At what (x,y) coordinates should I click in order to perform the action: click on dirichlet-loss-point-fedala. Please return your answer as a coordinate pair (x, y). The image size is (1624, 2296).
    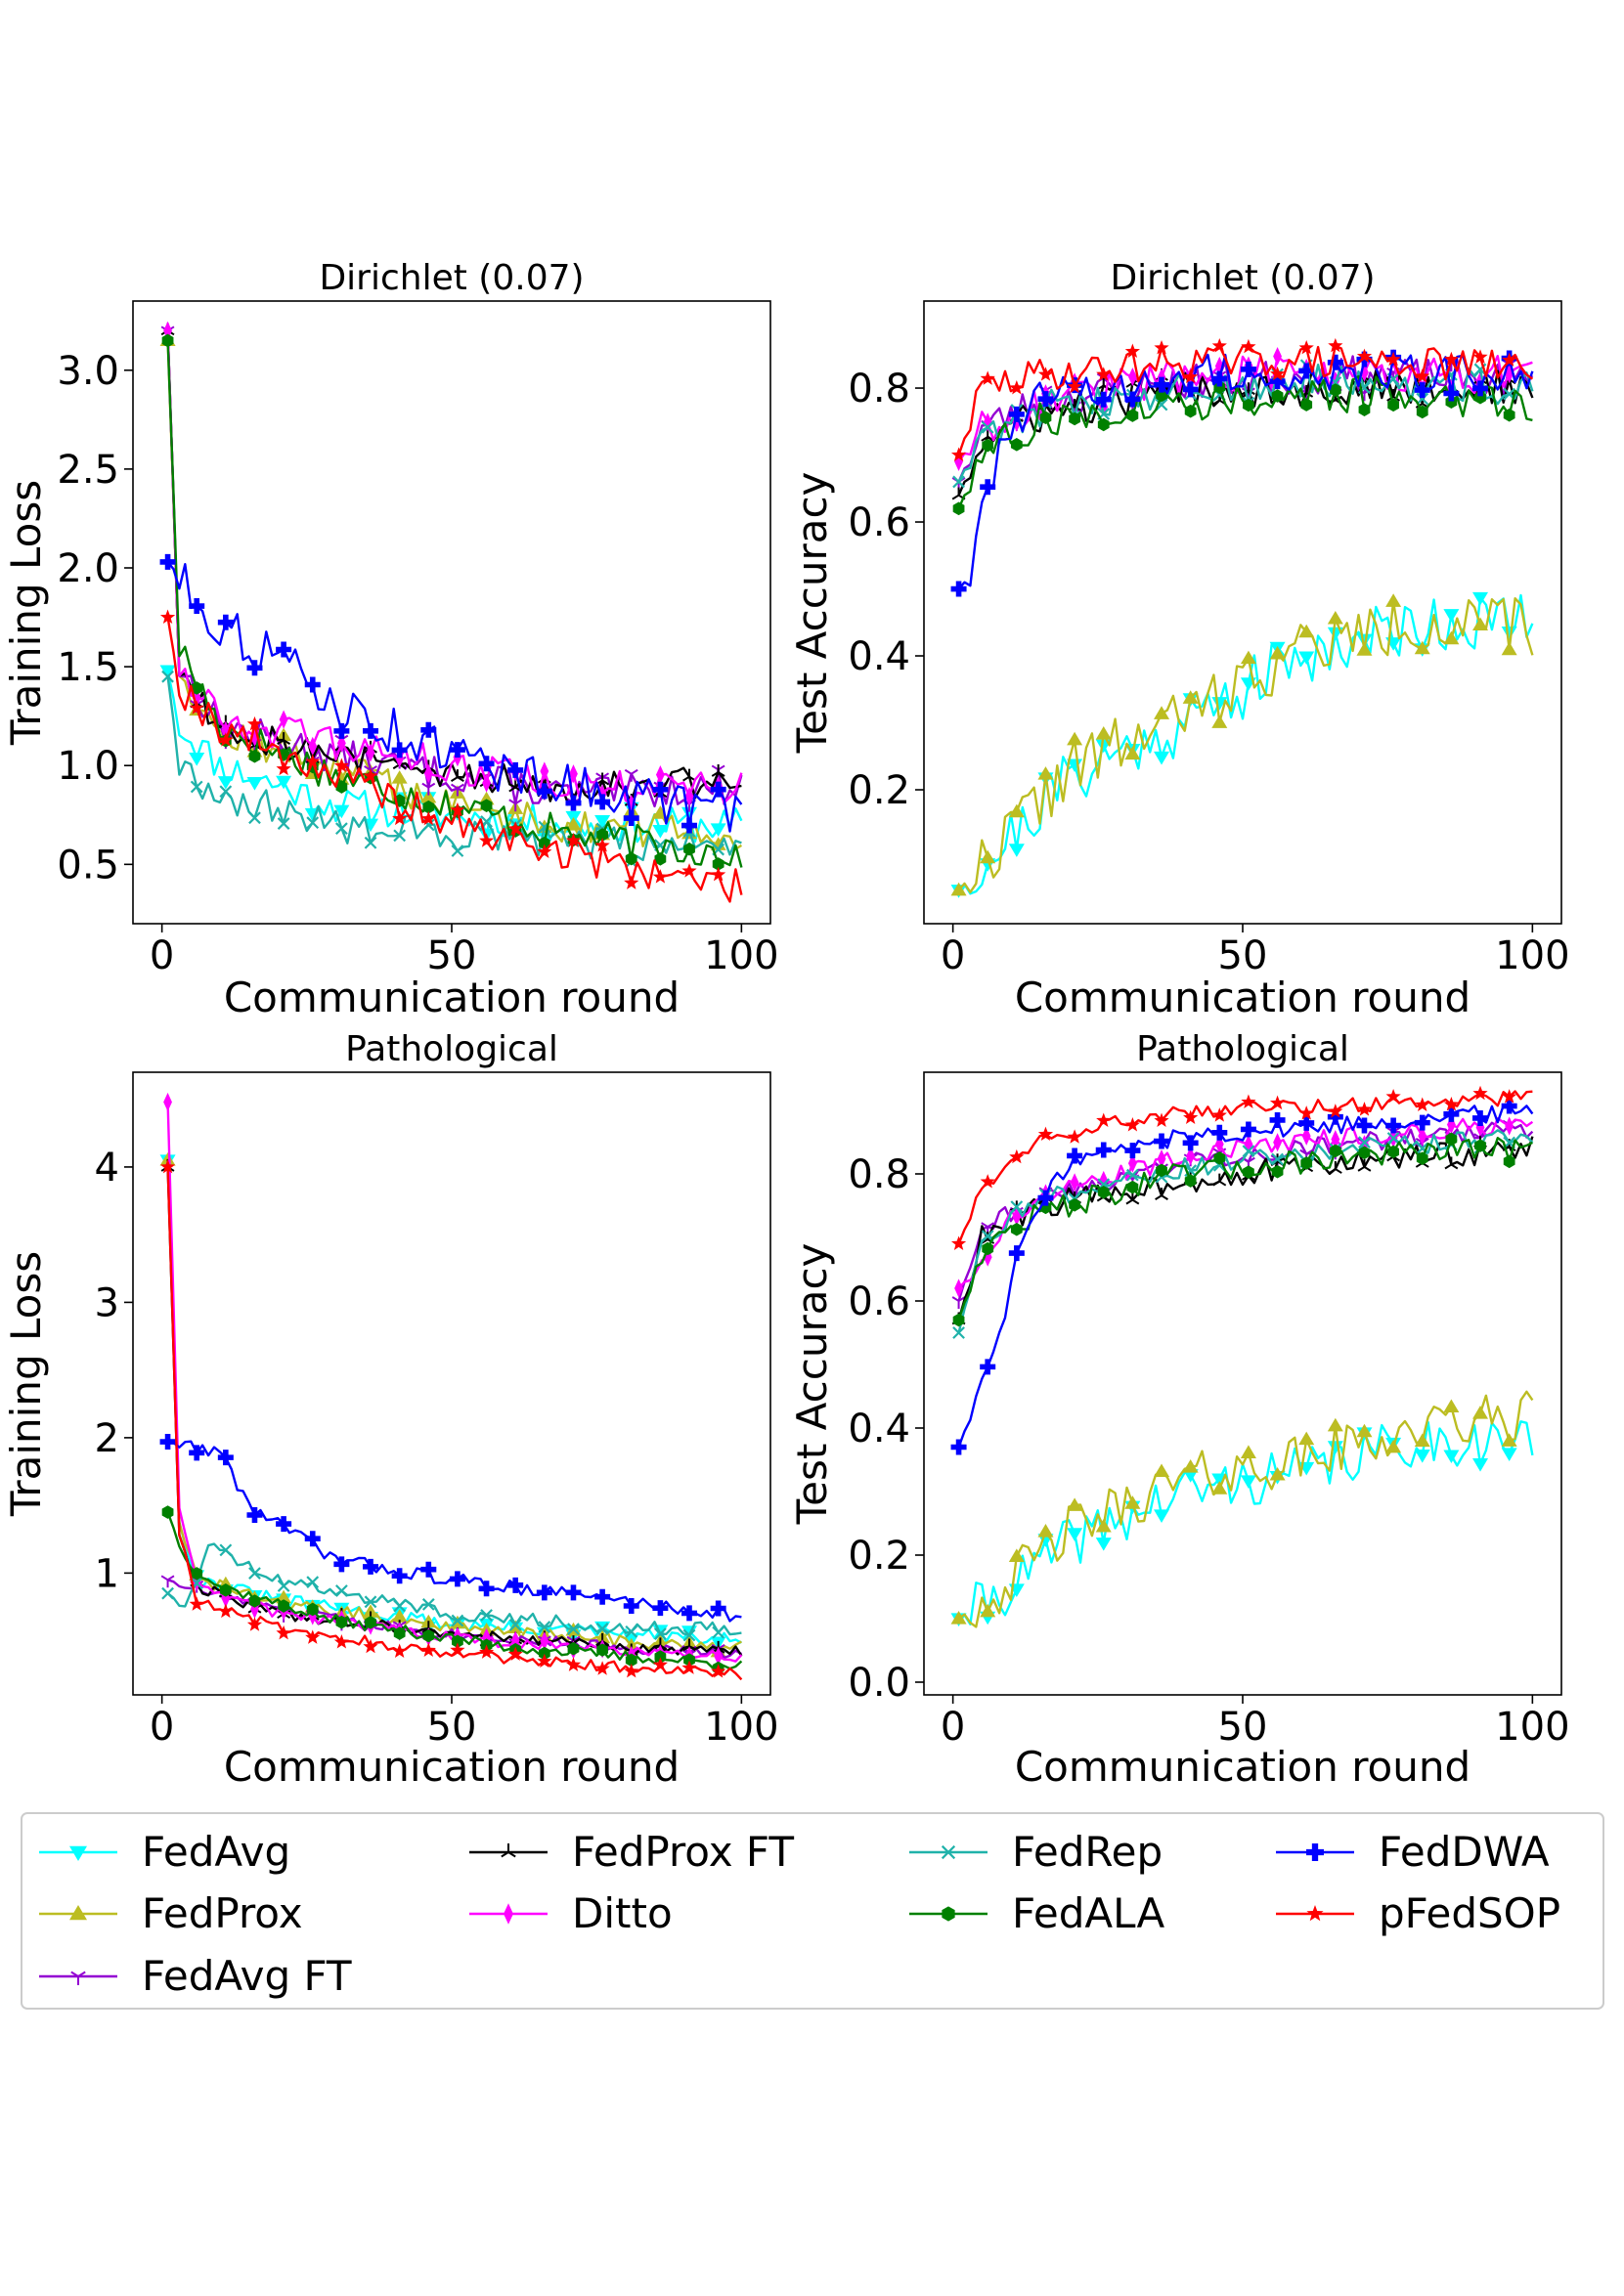
    Looking at the image, I should click on (428, 807).